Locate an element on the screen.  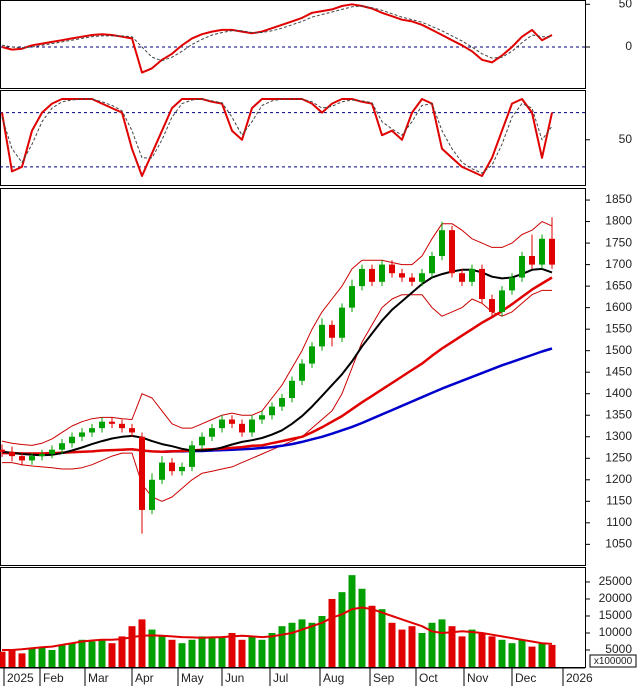
x-tick-label: Apr is located at coordinates (144, 678).